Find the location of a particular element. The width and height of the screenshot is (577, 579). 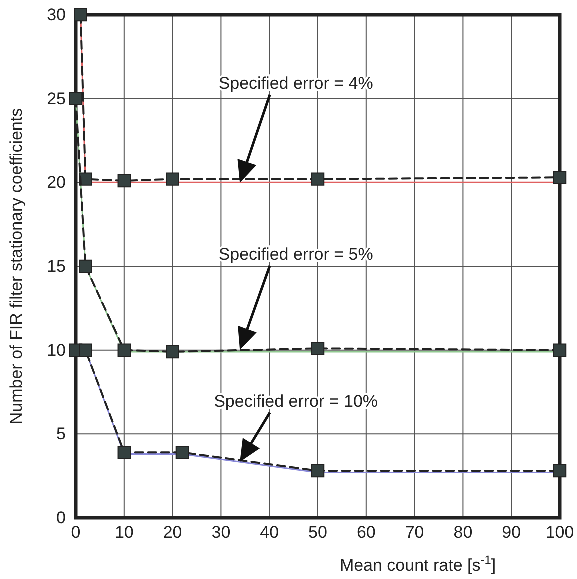

x-tick-label: 30 is located at coordinates (221, 532).